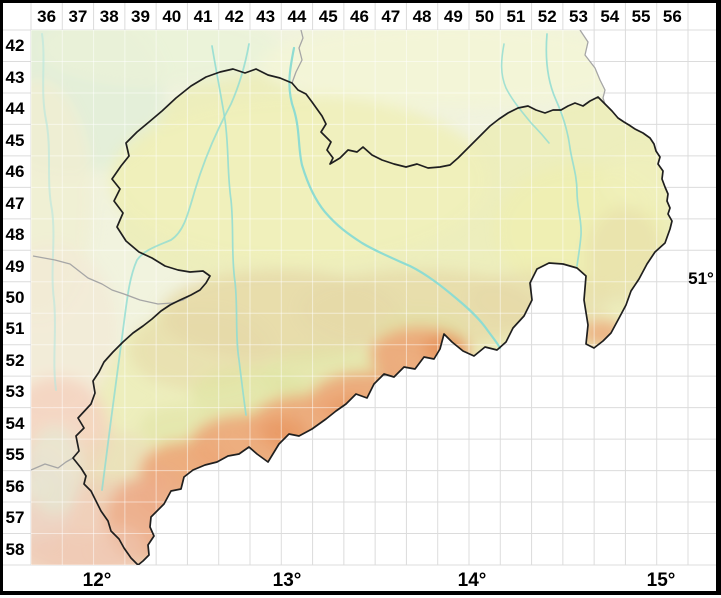 This screenshot has width=721, height=598. What do you see at coordinates (15, 297) in the screenshot?
I see `grid-row-label: 50` at bounding box center [15, 297].